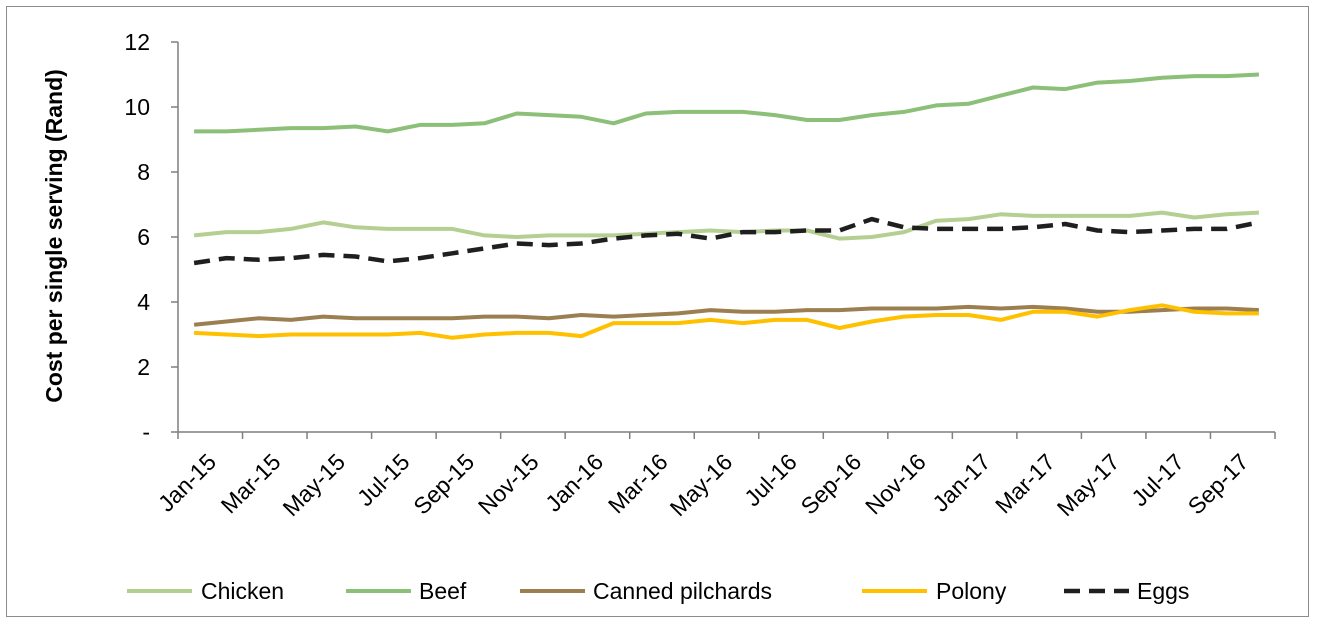 The height and width of the screenshot is (625, 1317). Describe the element at coordinates (54, 236) in the screenshot. I see `y-axis-label: Cost per single serving (Rand)` at that location.